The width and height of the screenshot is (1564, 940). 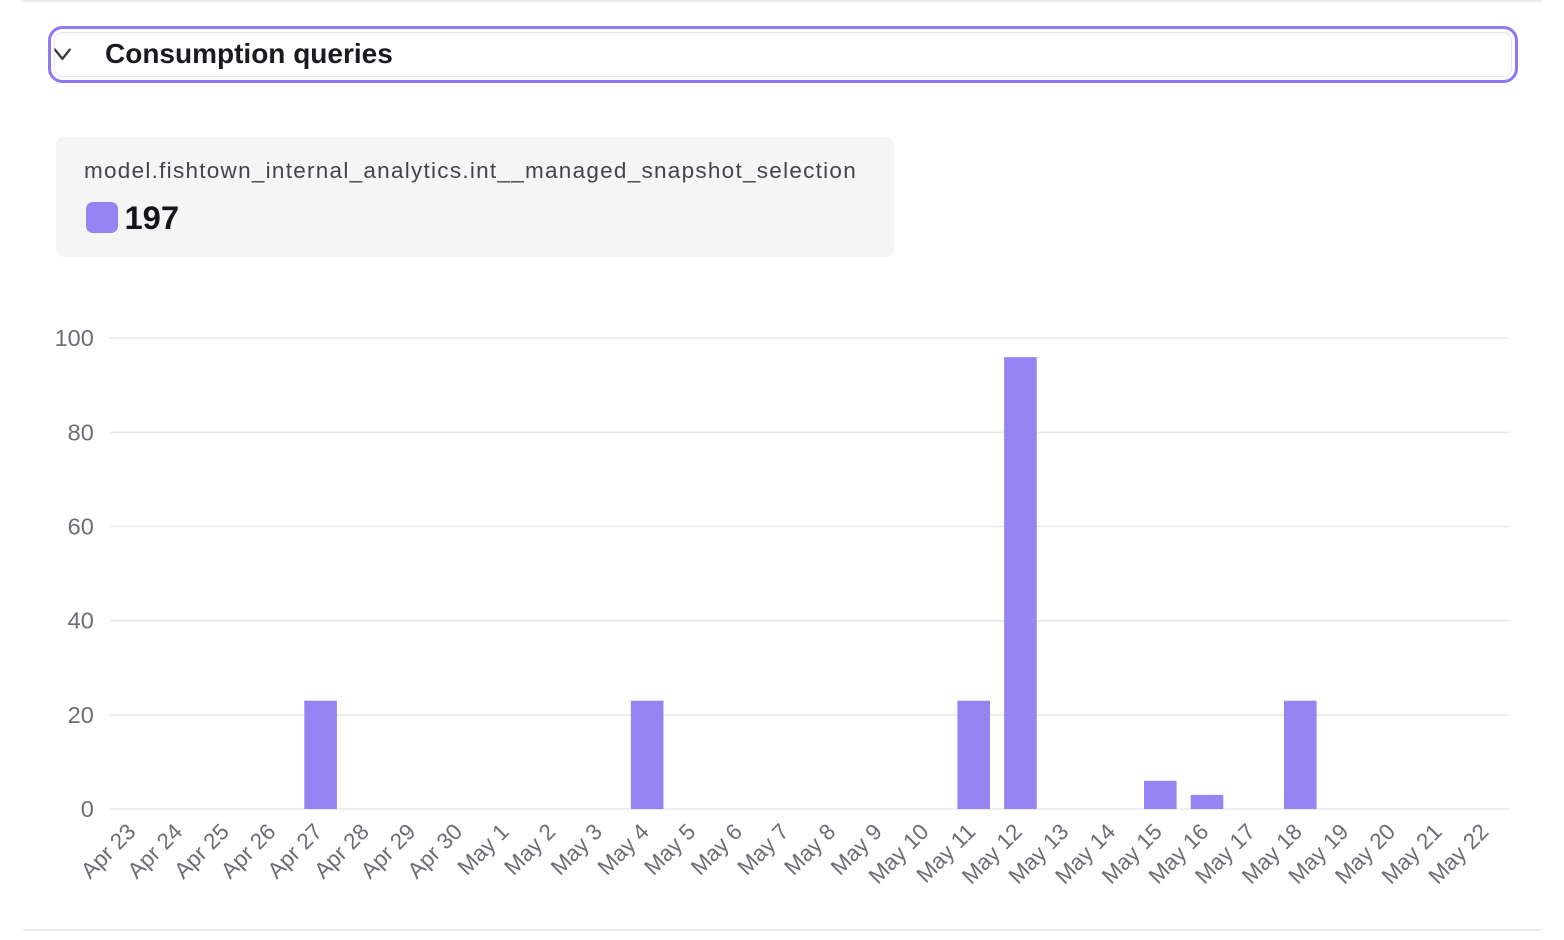 What do you see at coordinates (529, 849) in the screenshot?
I see `svg-text: May 2` at bounding box center [529, 849].